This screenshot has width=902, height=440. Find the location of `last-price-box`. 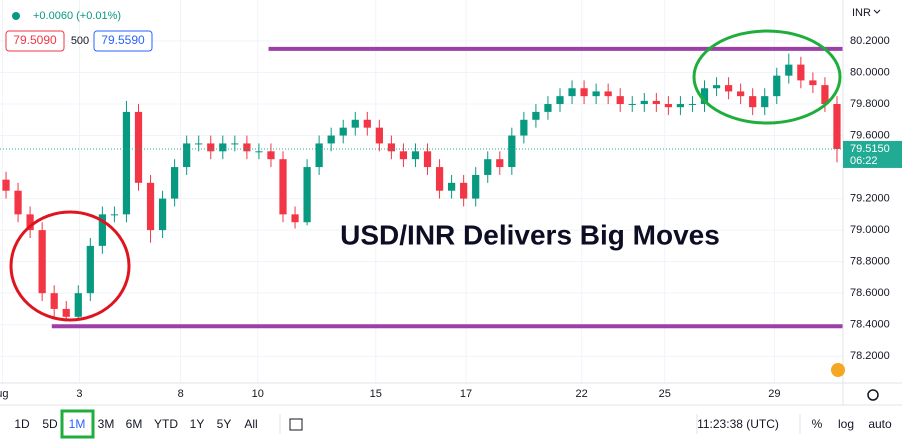

last-price-box is located at coordinates (872, 154).